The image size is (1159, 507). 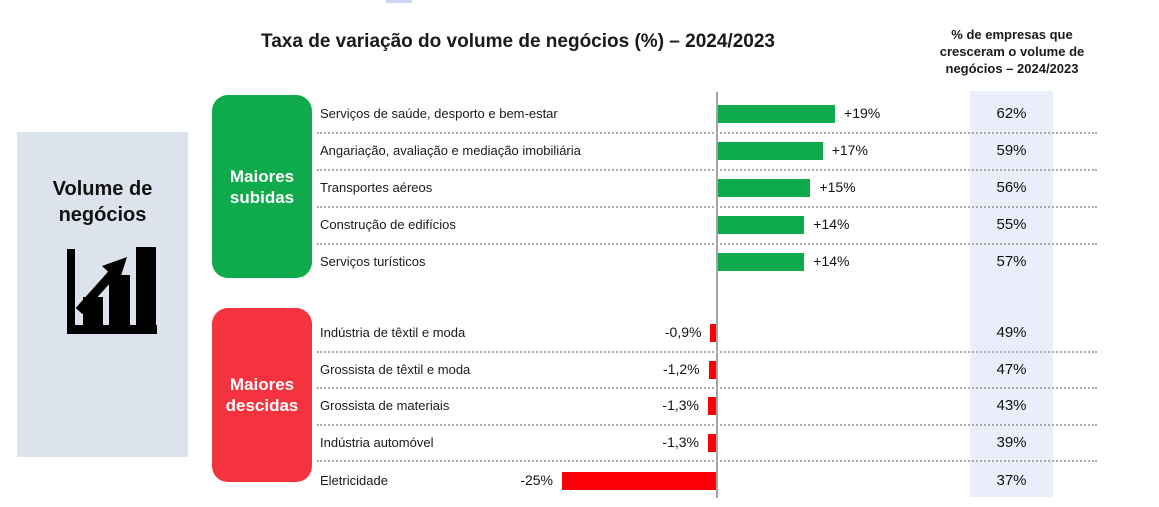 I want to click on companies-pct-value: 43%, so click(x=1011, y=405).